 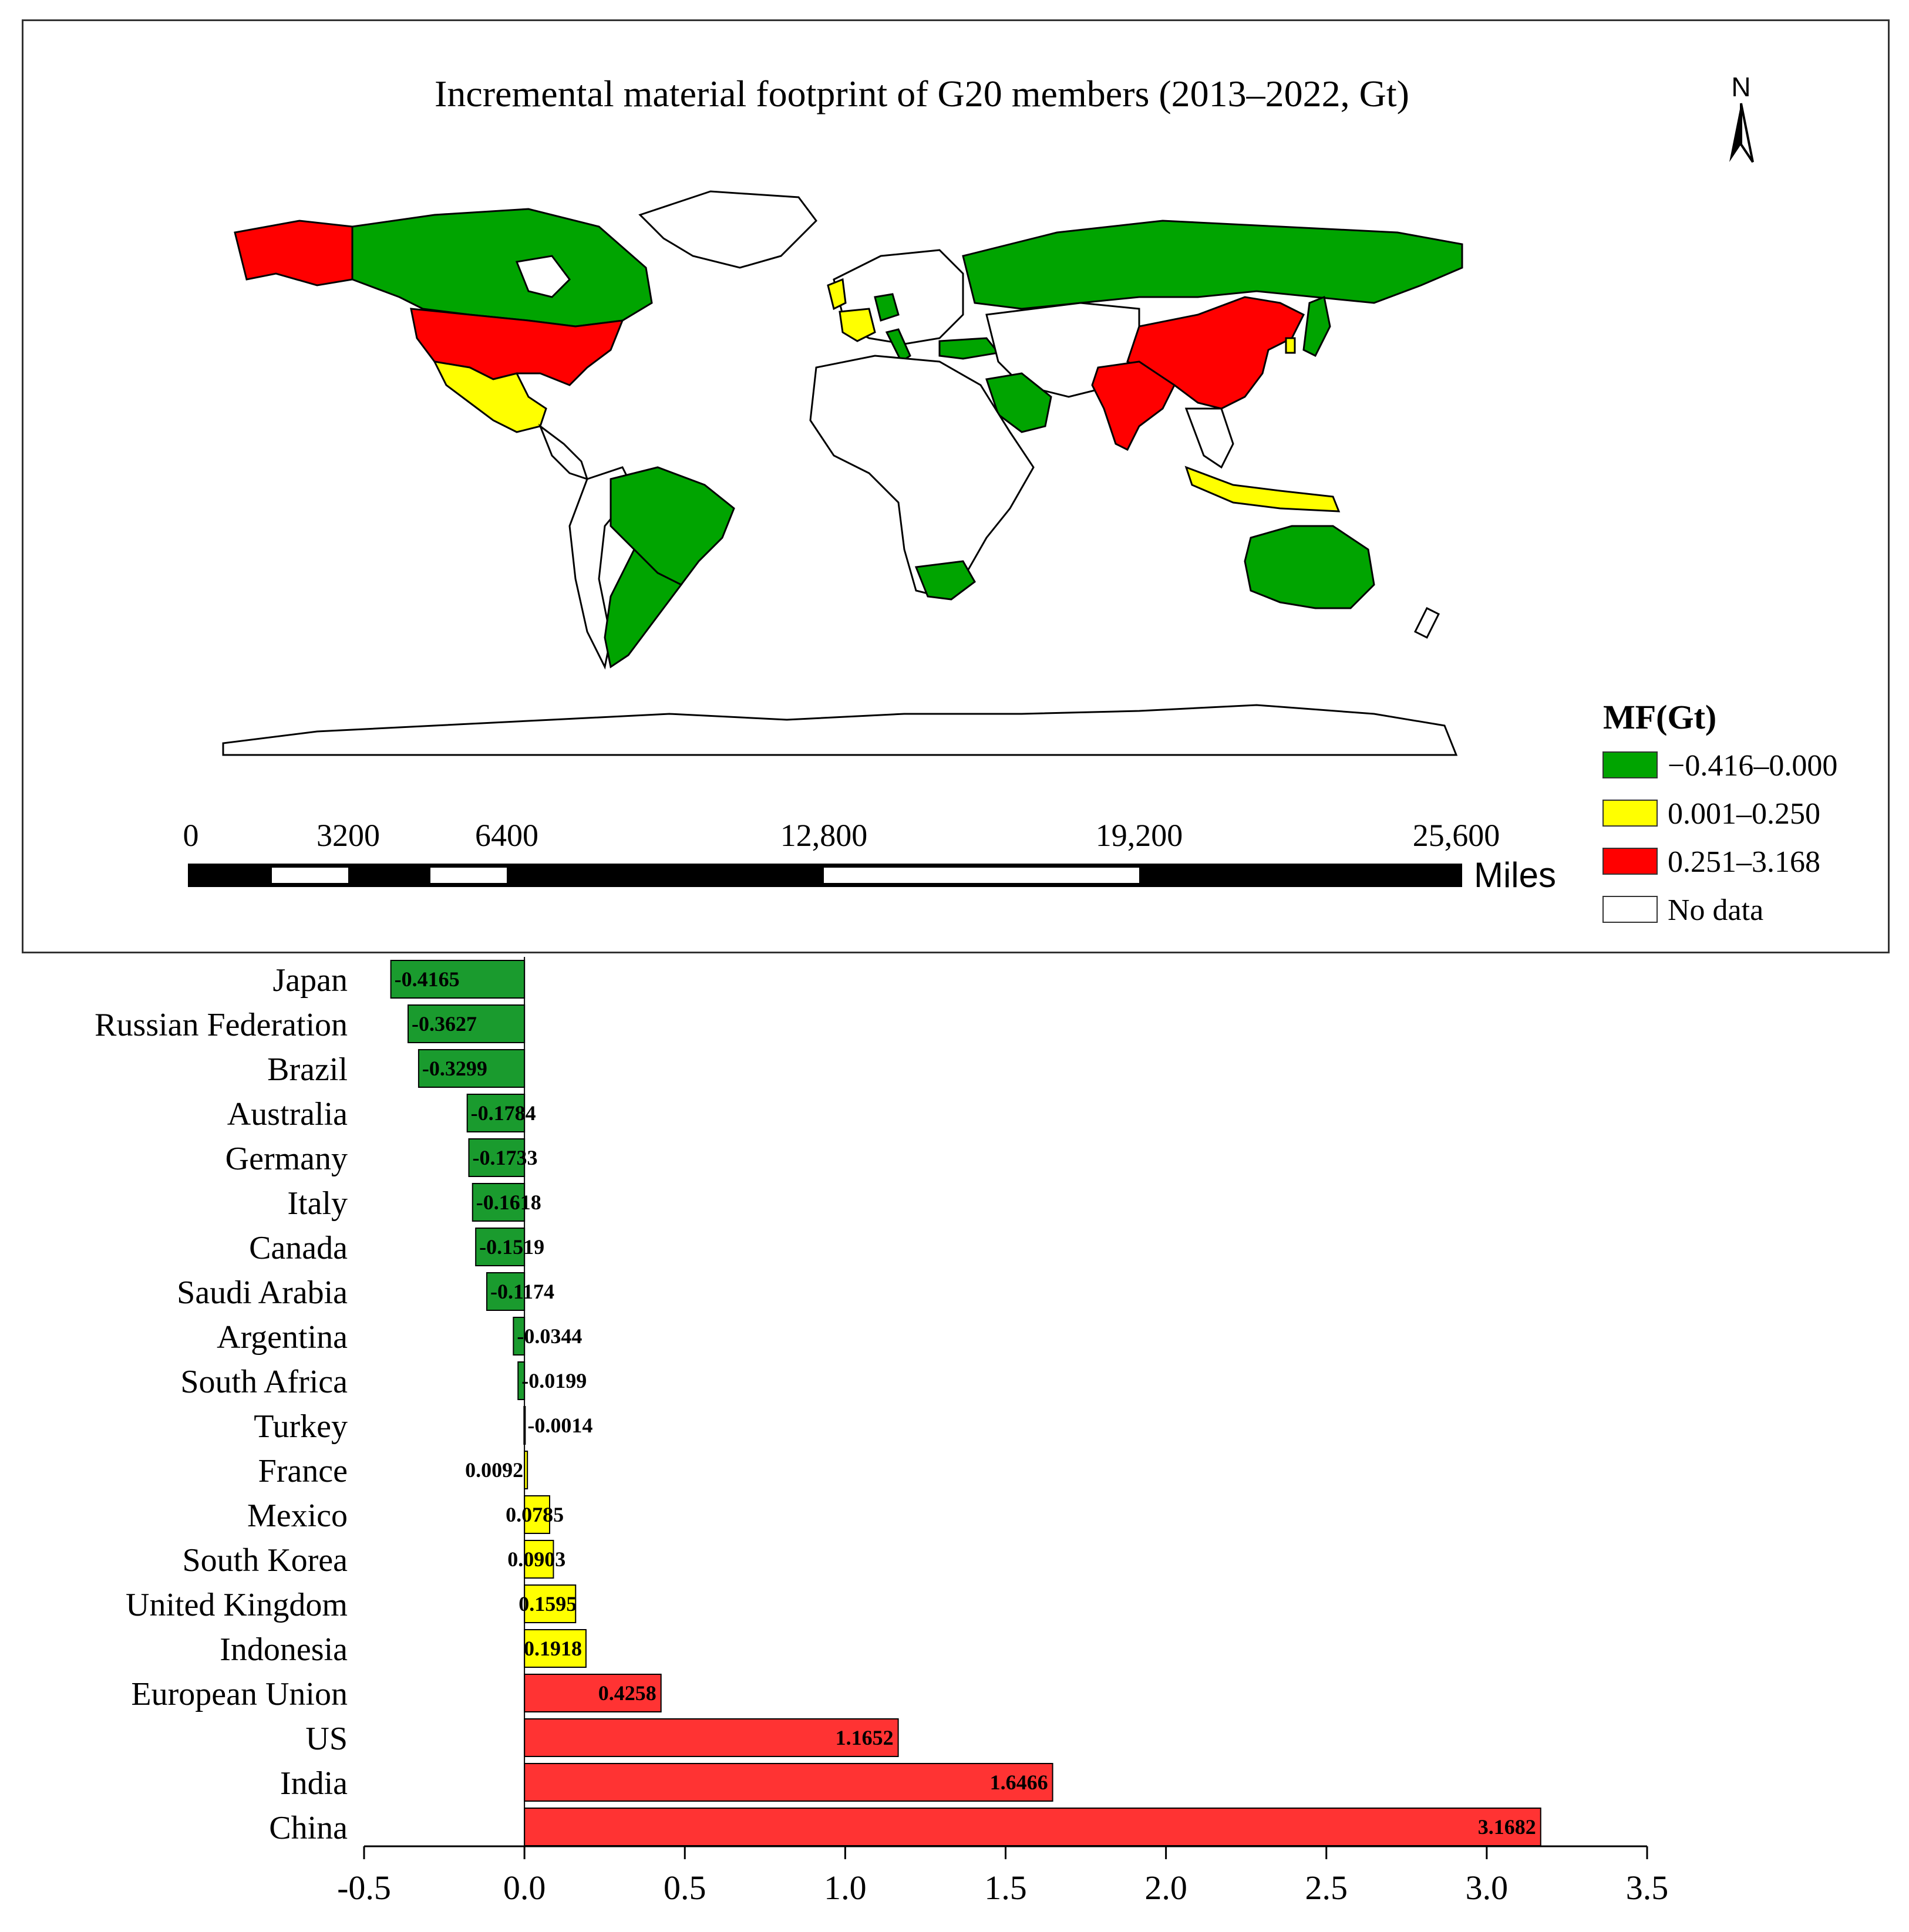 I want to click on category-label: Saudi Arabia, so click(x=262, y=1293).